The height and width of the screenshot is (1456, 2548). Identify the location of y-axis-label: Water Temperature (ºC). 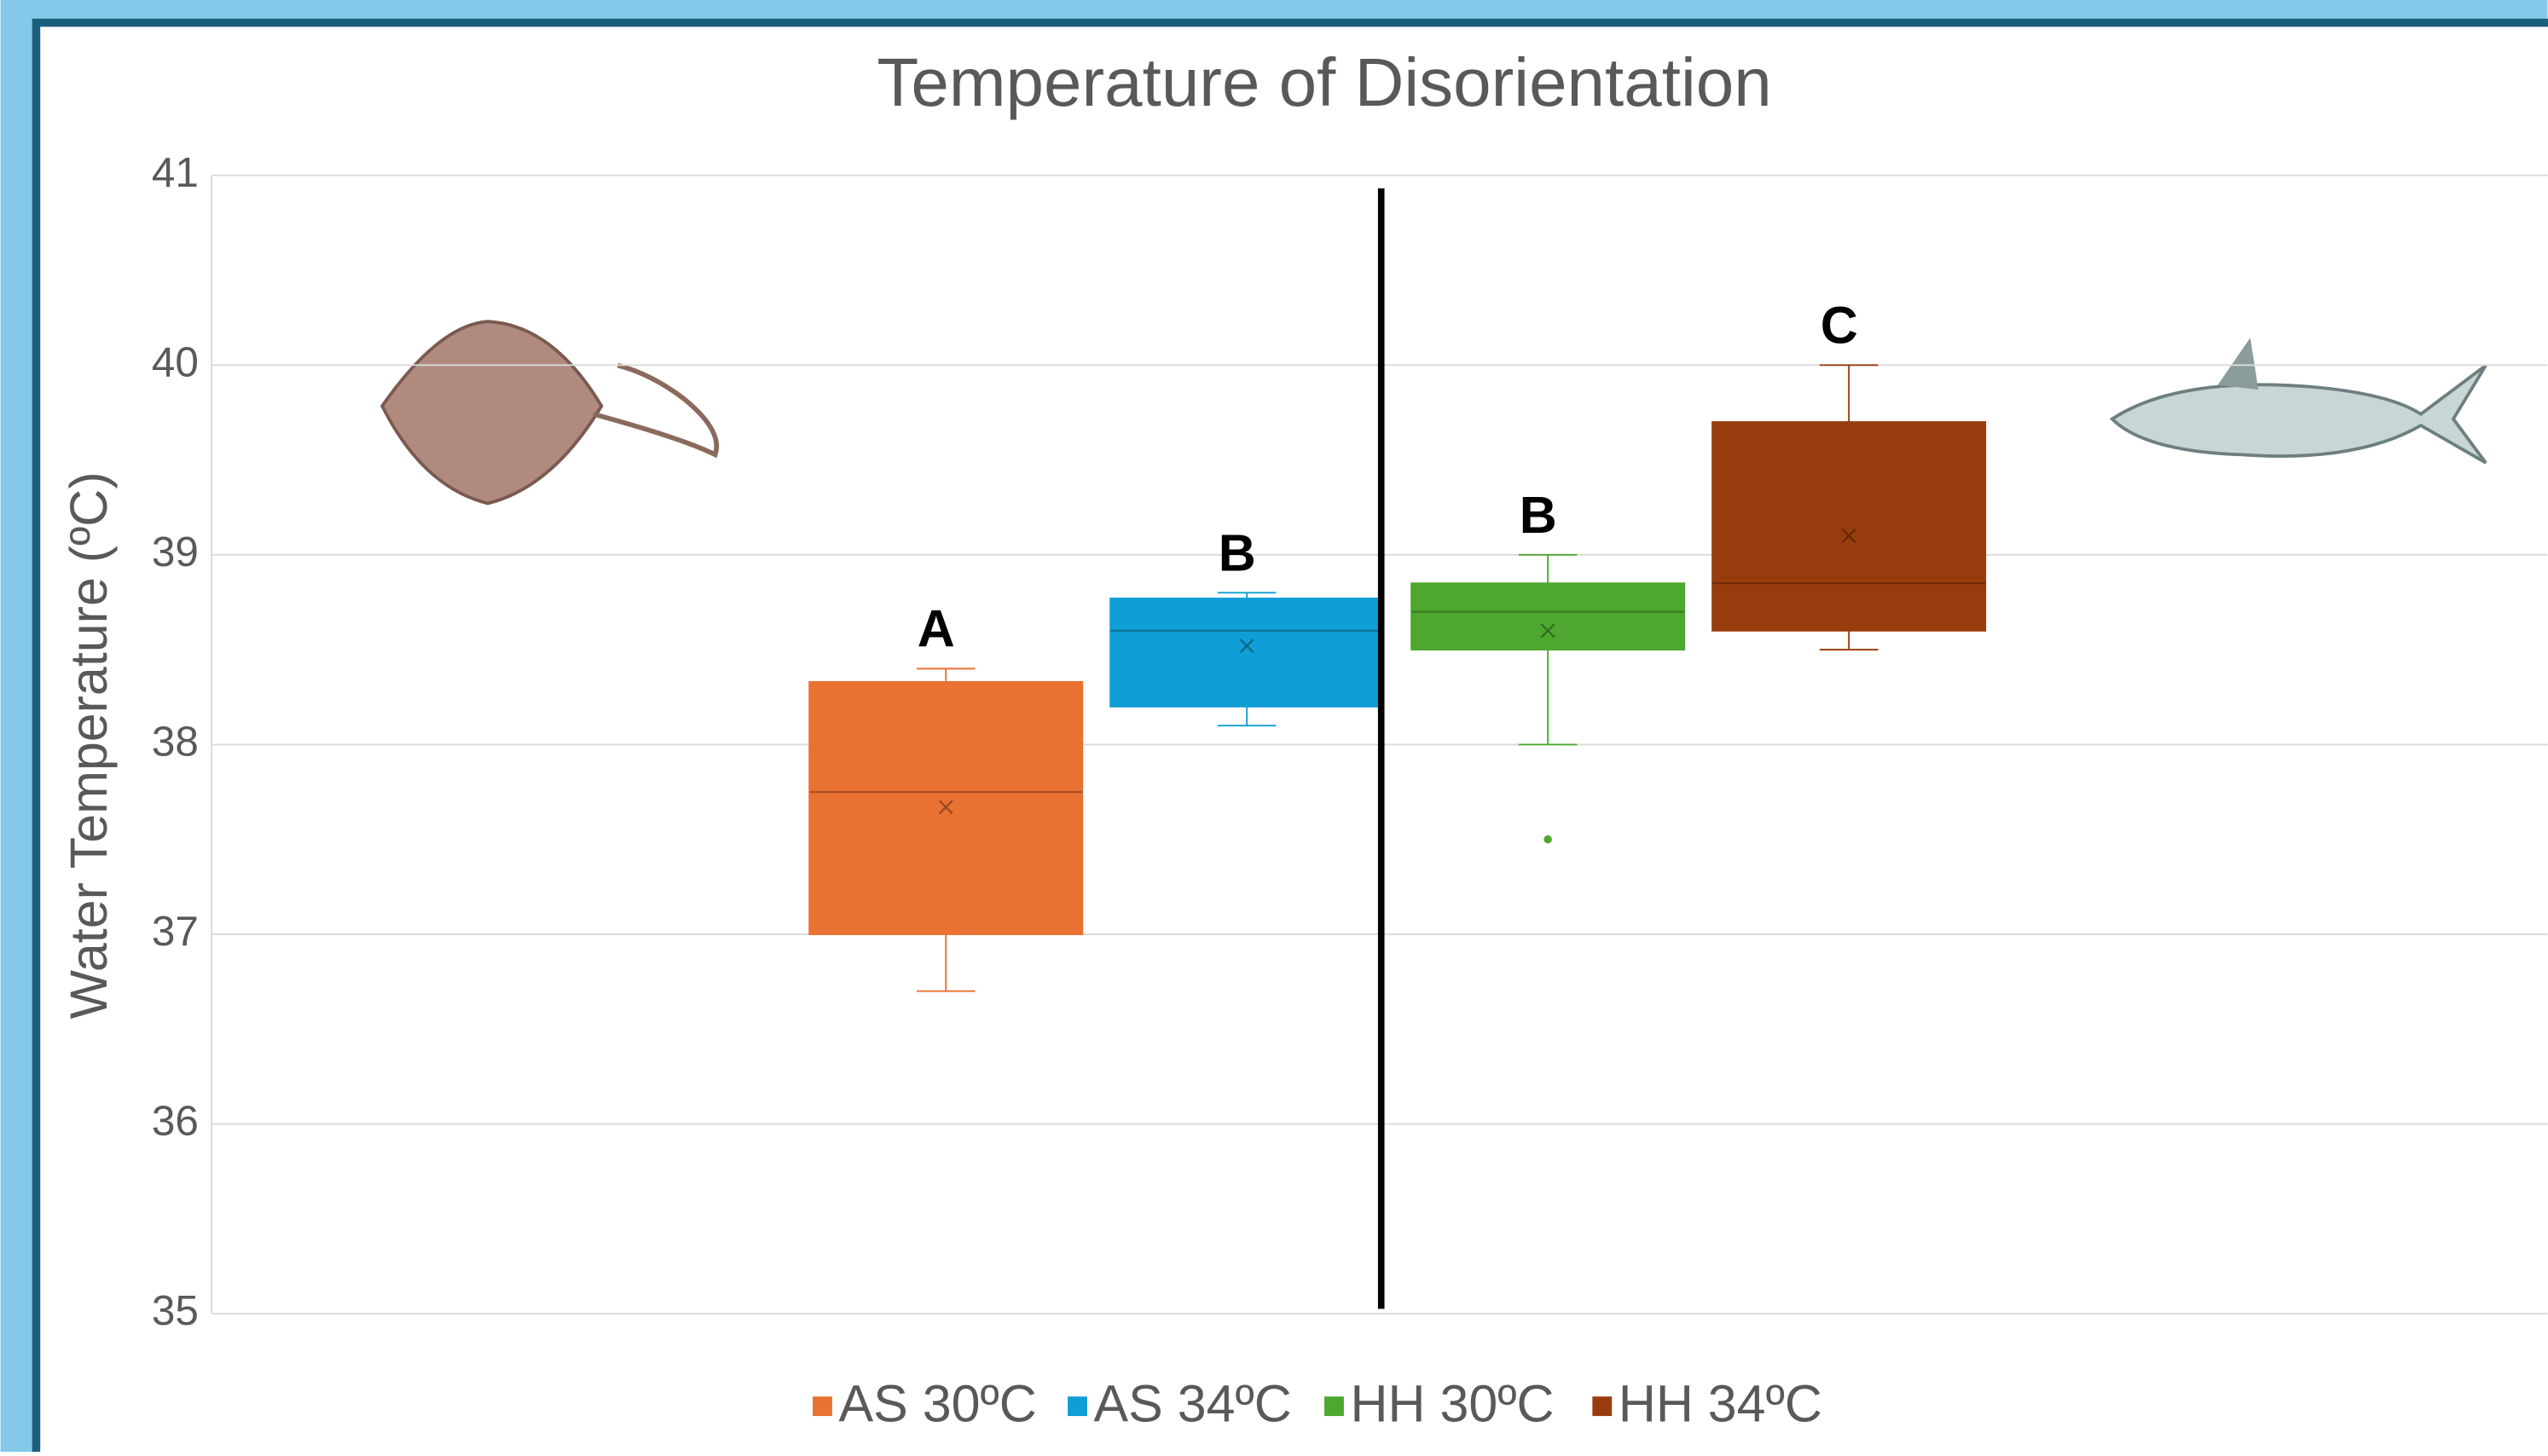
(89, 745).